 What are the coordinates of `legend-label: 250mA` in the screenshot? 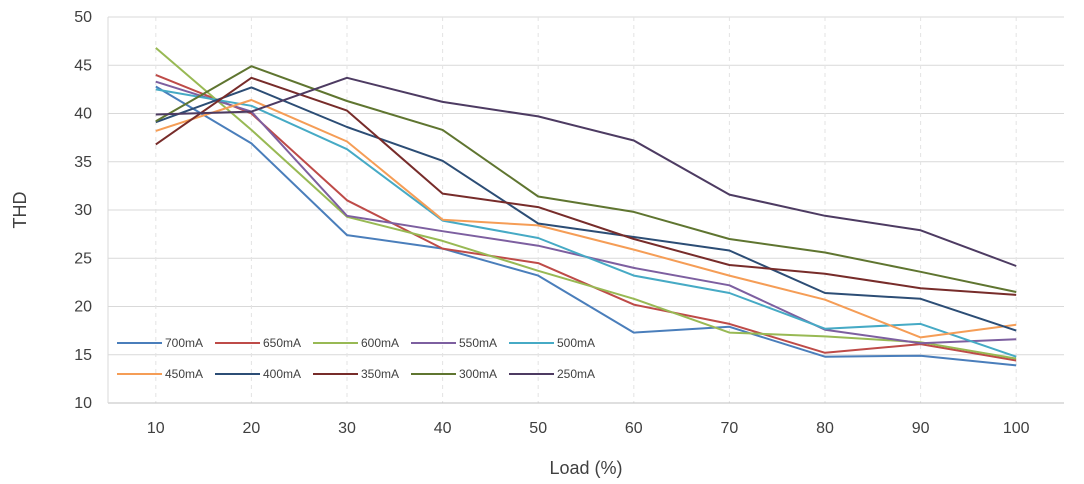 It's located at (576, 374).